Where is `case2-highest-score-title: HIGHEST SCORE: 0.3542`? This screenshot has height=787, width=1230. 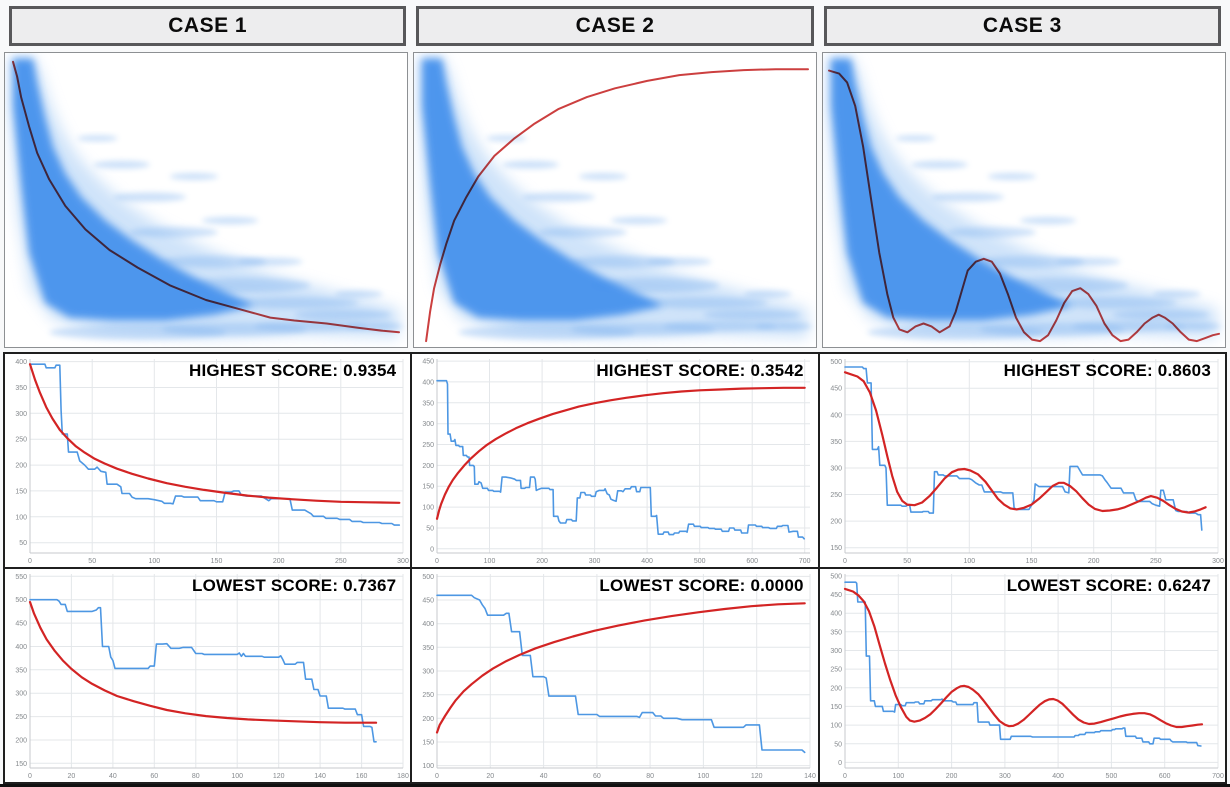 case2-highest-score-title: HIGHEST SCORE: 0.3542 is located at coordinates (700, 370).